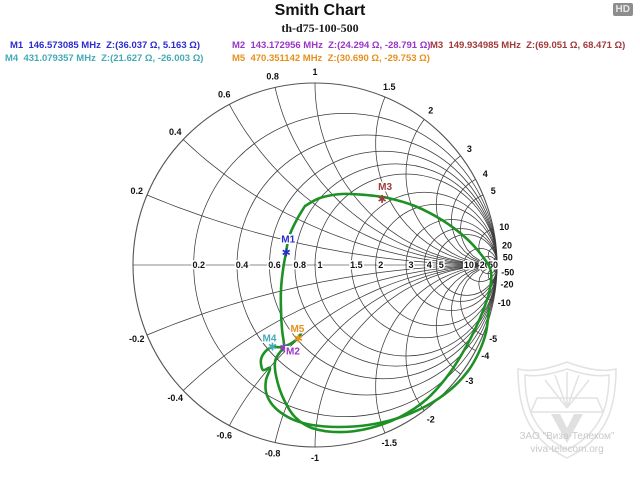 The width and height of the screenshot is (640, 480). Describe the element at coordinates (469, 381) in the screenshot. I see `svg-text: -3` at that location.